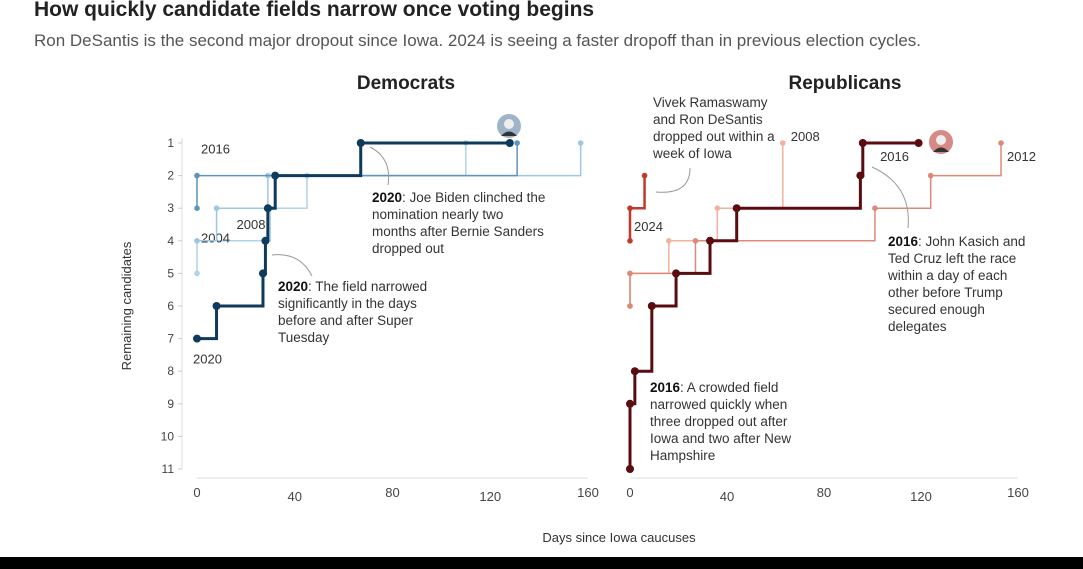  I want to click on series-line-2024, so click(637, 208).